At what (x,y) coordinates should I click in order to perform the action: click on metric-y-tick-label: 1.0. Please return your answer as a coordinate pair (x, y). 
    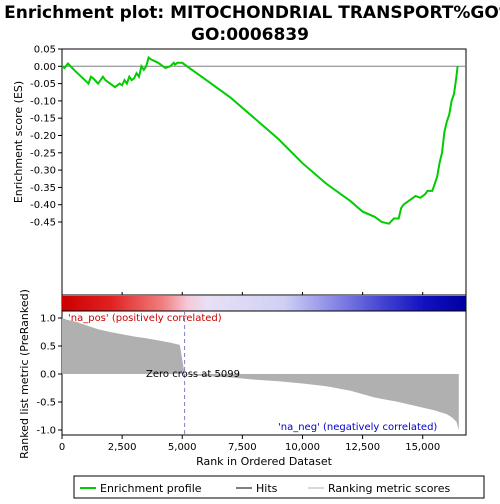
    Looking at the image, I should click on (48, 319).